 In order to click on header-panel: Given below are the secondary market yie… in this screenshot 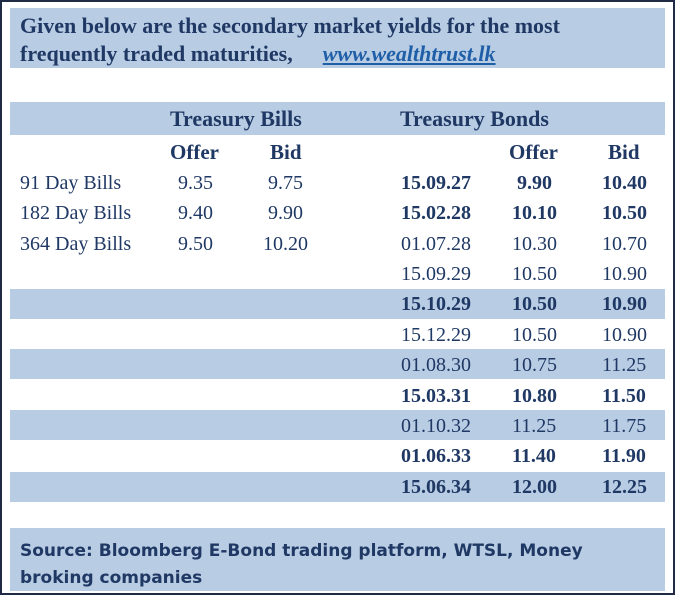, I will do `click(337, 38)`.